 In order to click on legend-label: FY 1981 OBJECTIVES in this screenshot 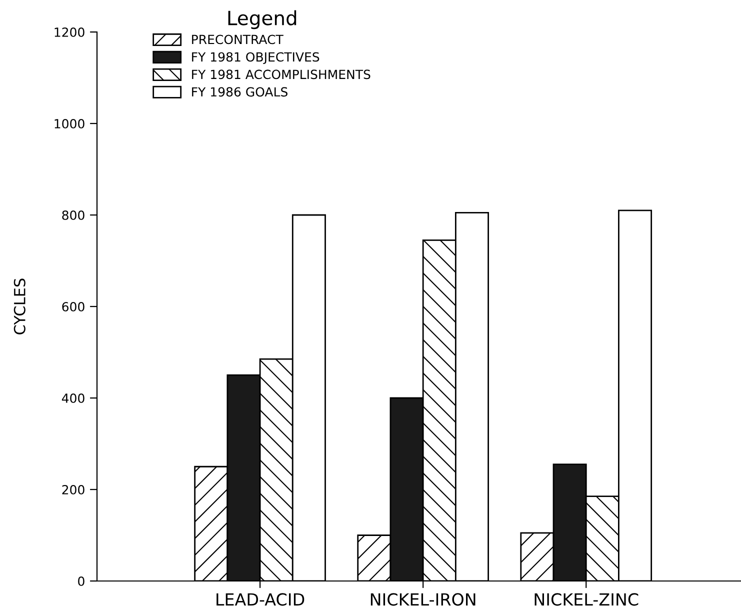, I will do `click(256, 58)`.